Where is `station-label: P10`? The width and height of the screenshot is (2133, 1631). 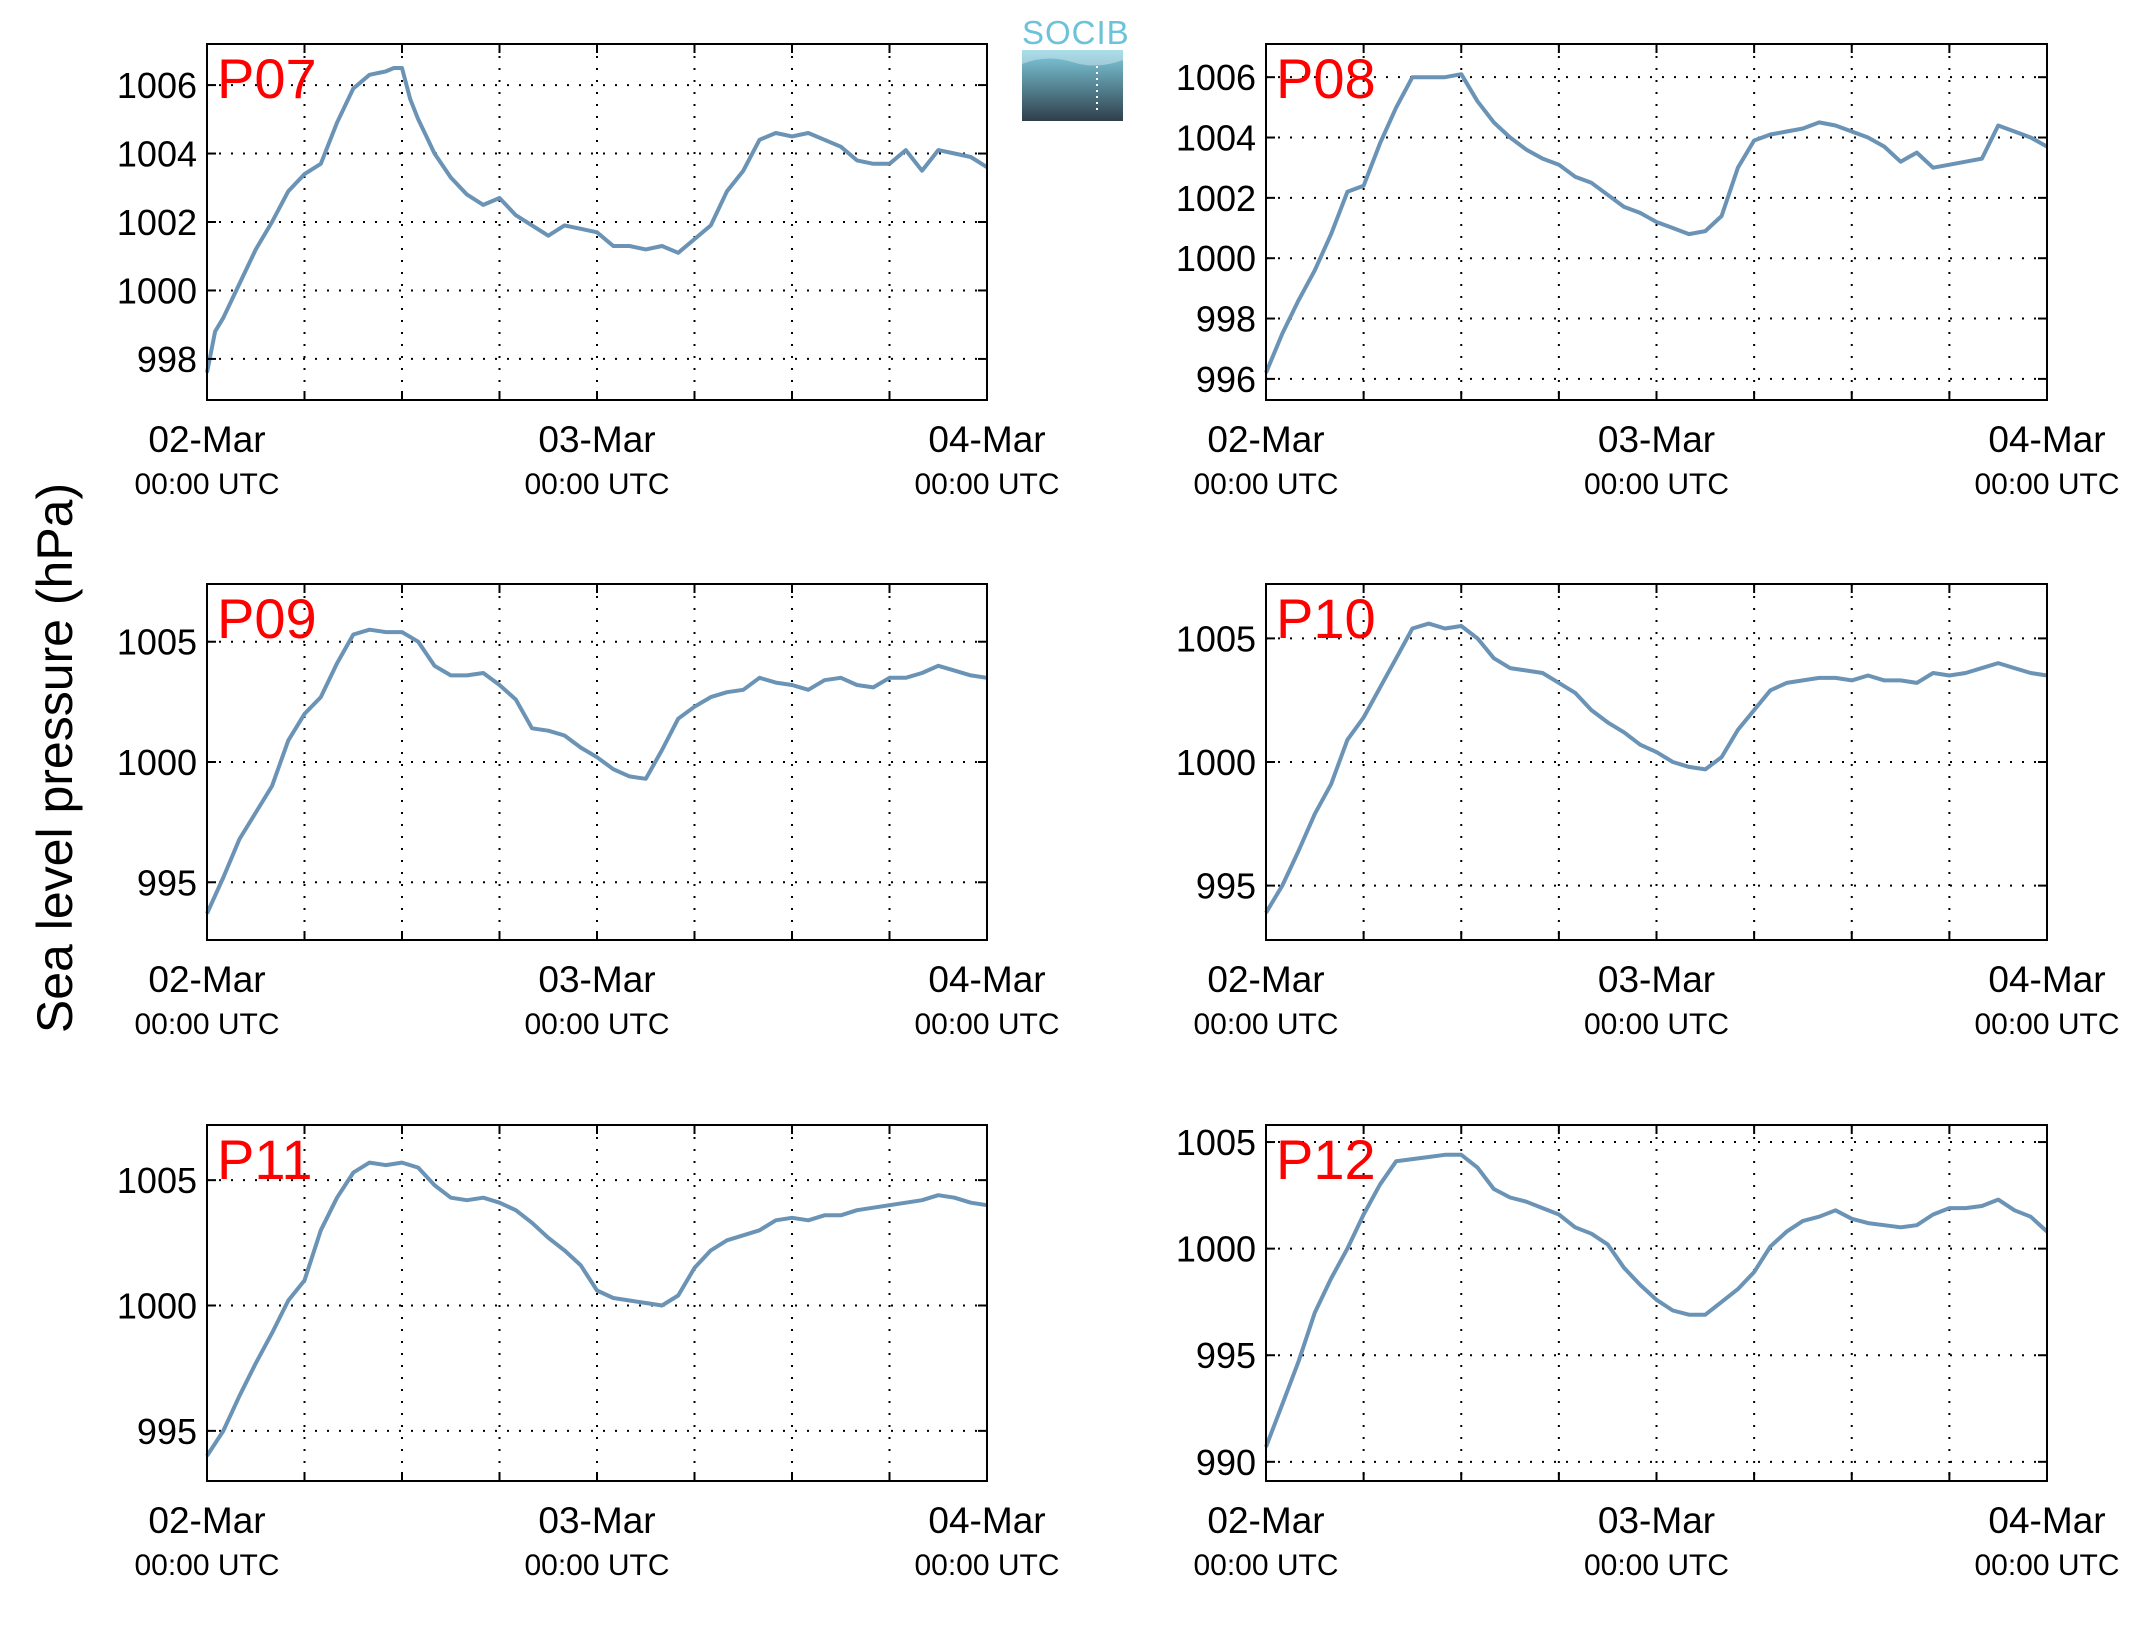
station-label: P10 is located at coordinates (1326, 618).